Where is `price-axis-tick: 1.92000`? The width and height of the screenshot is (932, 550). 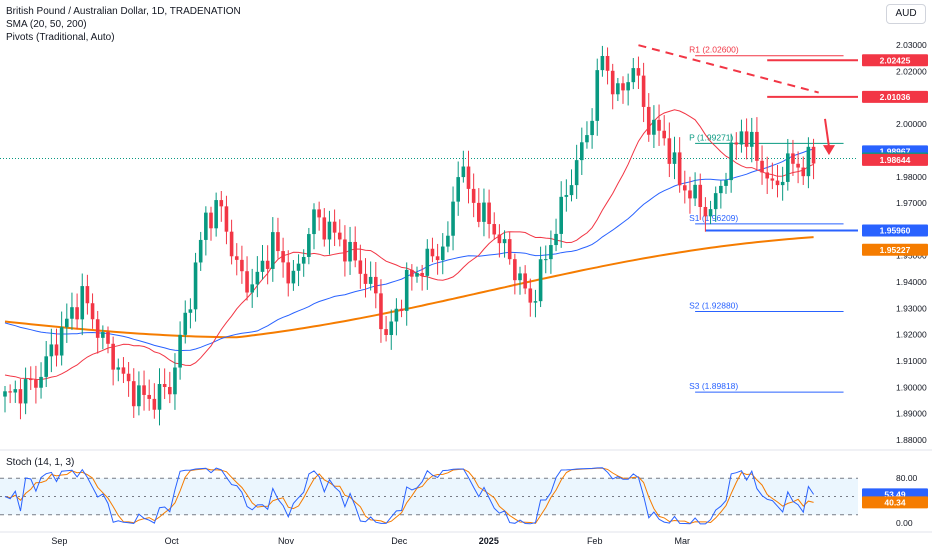
price-axis-tick: 1.92000 is located at coordinates (911, 335).